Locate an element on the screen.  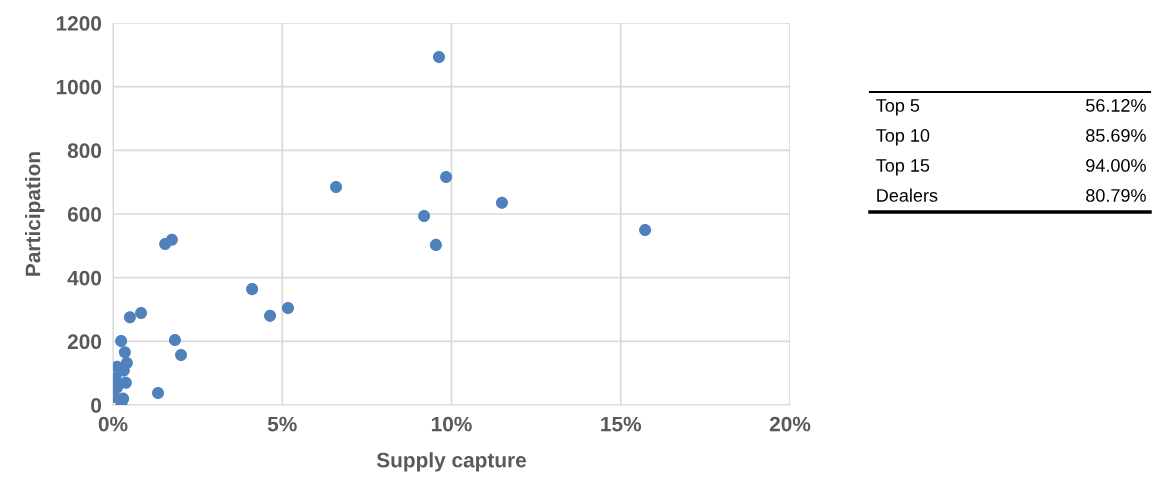
x-tick-label: 10% is located at coordinates (451, 424).